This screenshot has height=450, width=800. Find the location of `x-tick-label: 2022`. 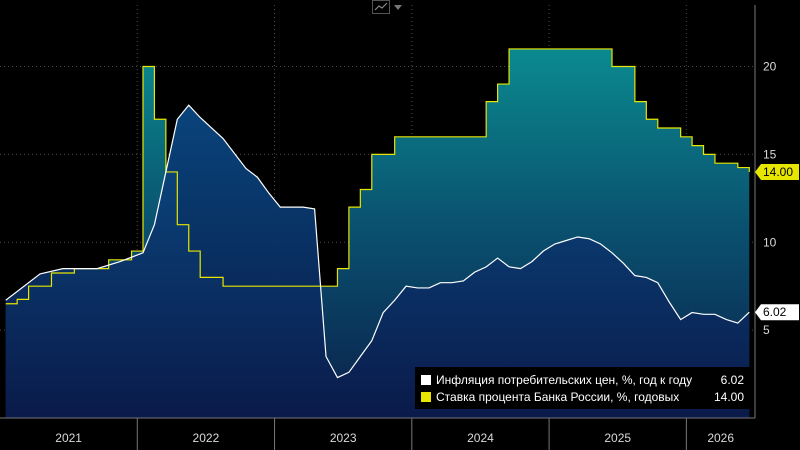

x-tick-label: 2022 is located at coordinates (206, 438).